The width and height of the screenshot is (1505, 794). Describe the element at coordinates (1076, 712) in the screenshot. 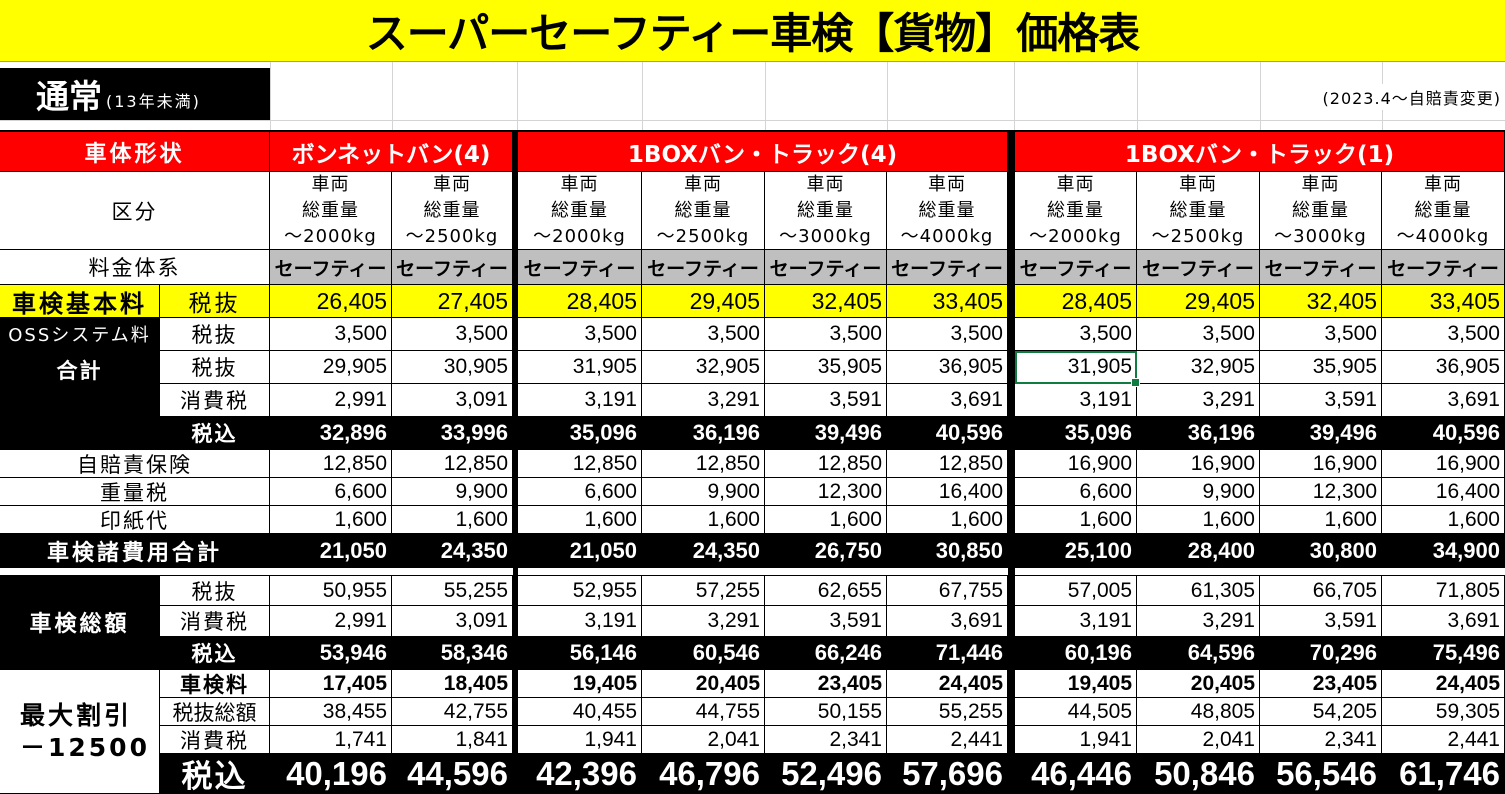

I see `discount-tax-excluded-value: 44,505` at that location.